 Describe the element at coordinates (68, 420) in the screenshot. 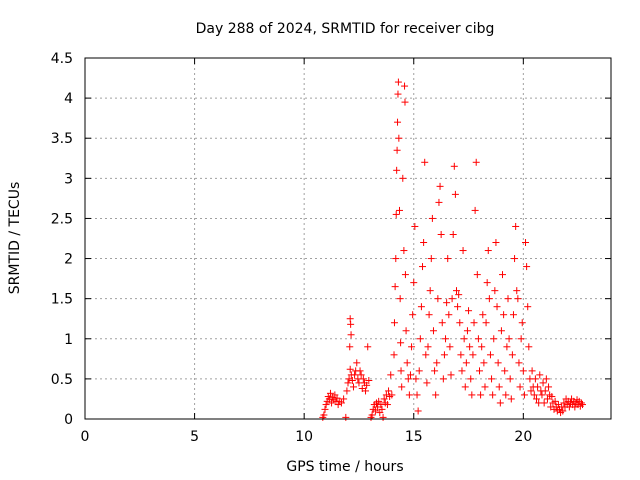

I see `y-tick-label: 0` at that location.